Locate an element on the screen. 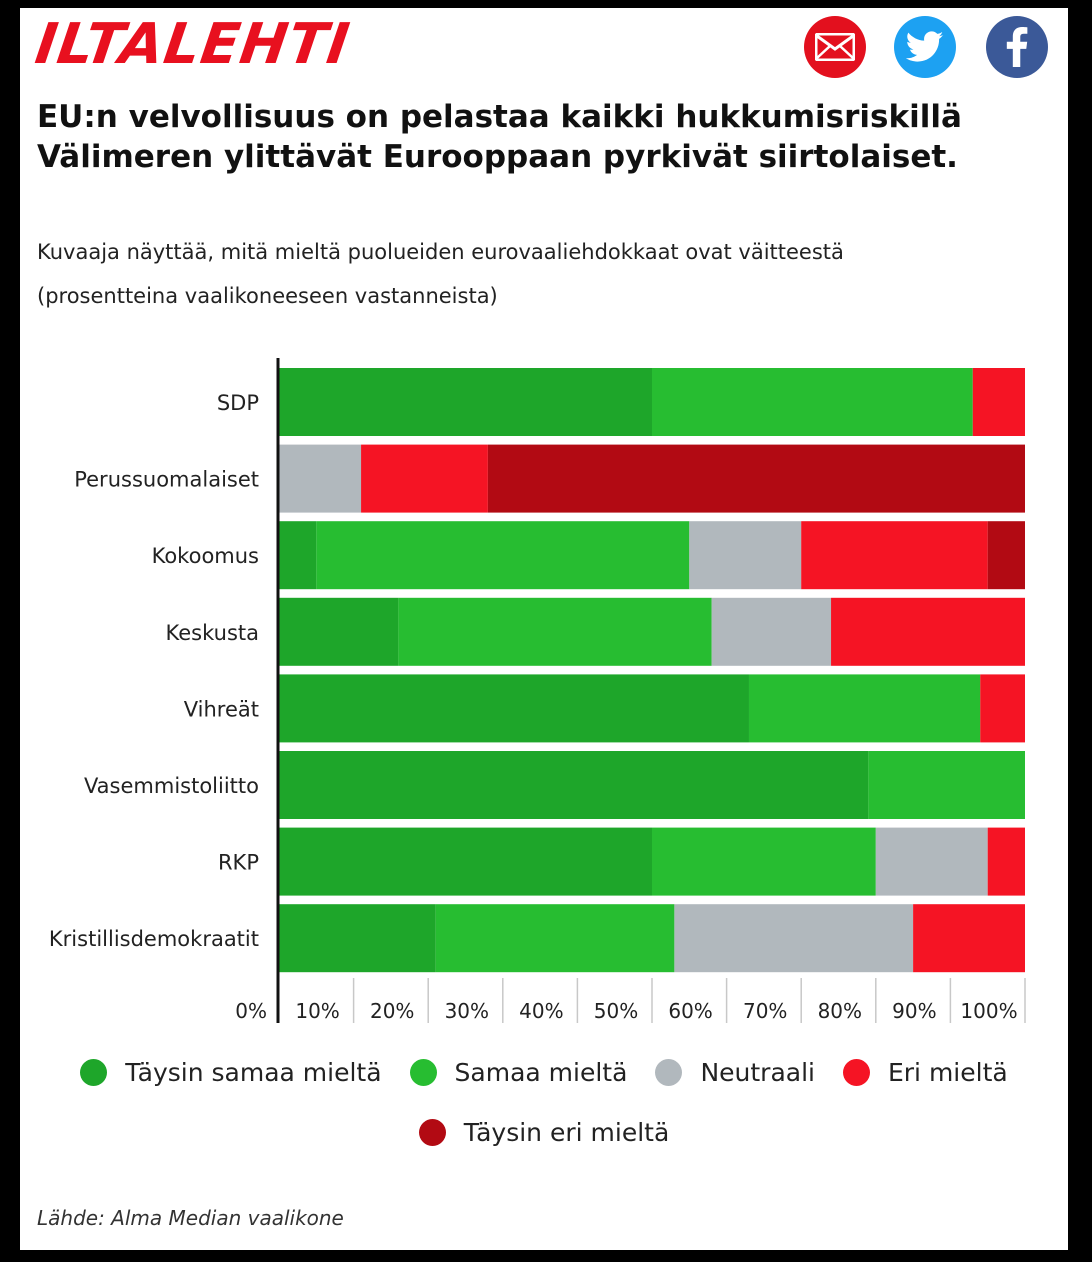  x-tick-label: 90% is located at coordinates (914, 1011).